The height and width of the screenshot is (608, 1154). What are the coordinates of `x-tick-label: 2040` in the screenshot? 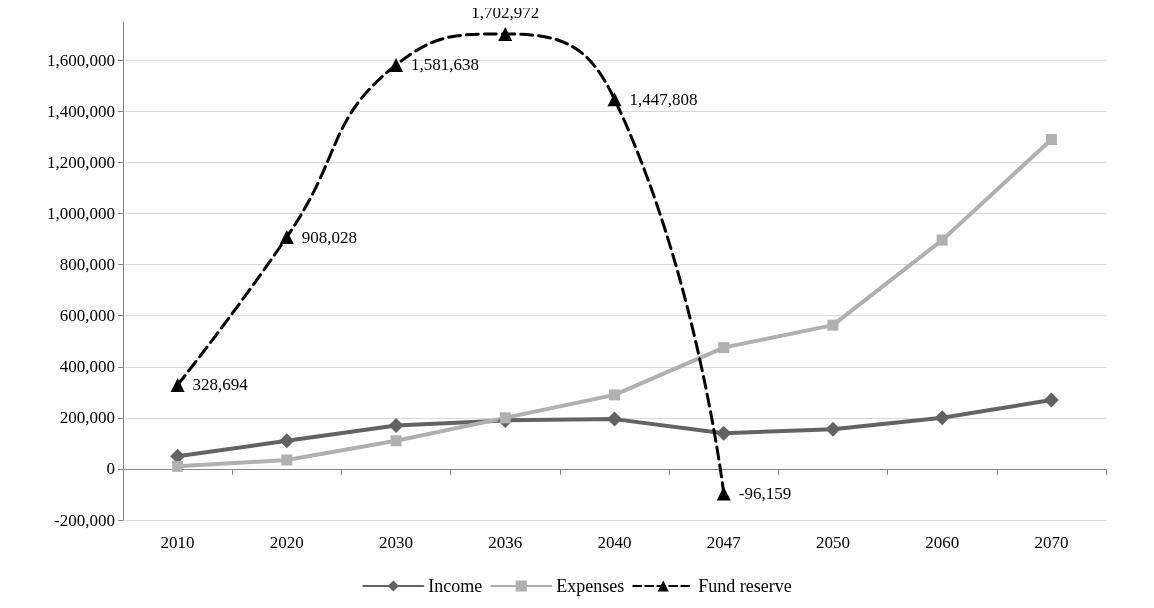 It's located at (614, 542).